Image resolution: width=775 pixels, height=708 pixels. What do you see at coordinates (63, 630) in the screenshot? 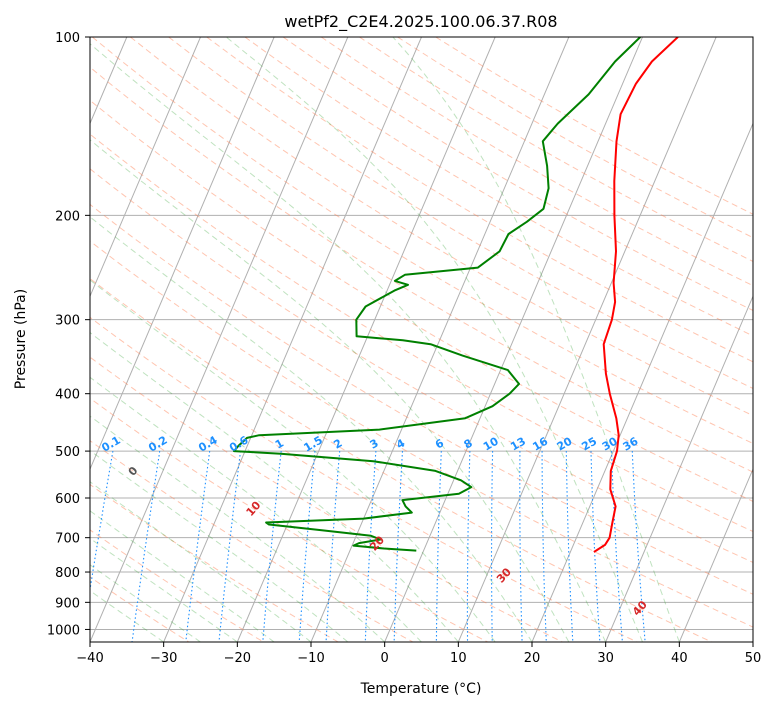
I see `y-tick-label: 1000` at bounding box center [63, 630].